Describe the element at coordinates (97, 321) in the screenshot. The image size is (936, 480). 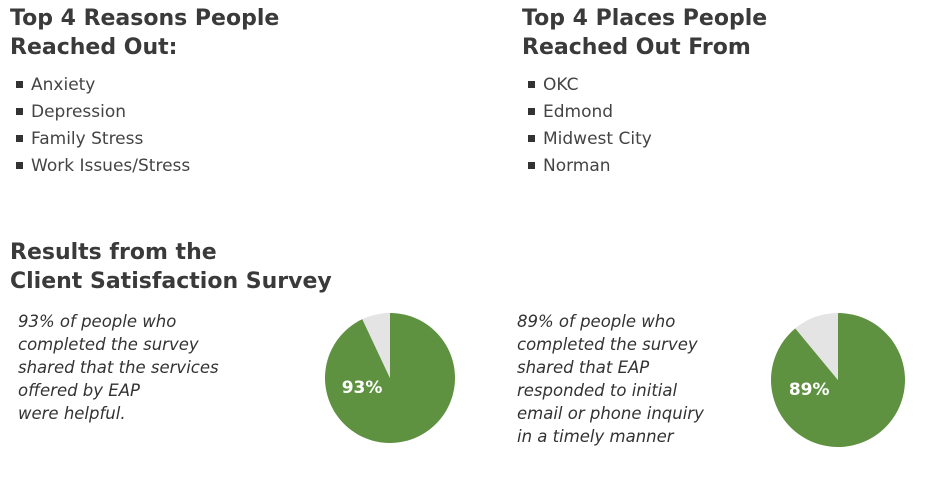
I see `text-line: 93% of people who` at that location.